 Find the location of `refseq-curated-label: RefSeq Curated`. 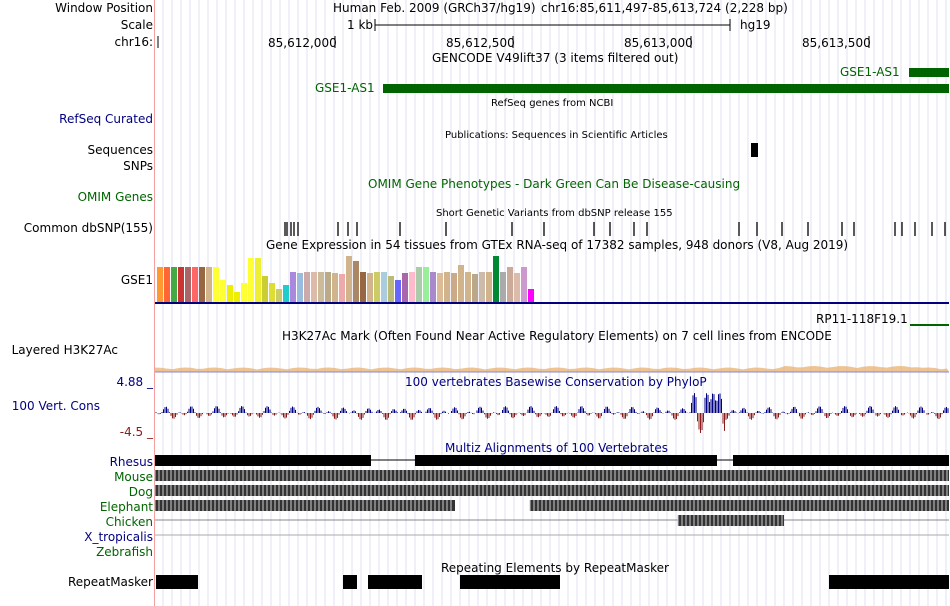

refseq-curated-label: RefSeq Curated is located at coordinates (106, 119).